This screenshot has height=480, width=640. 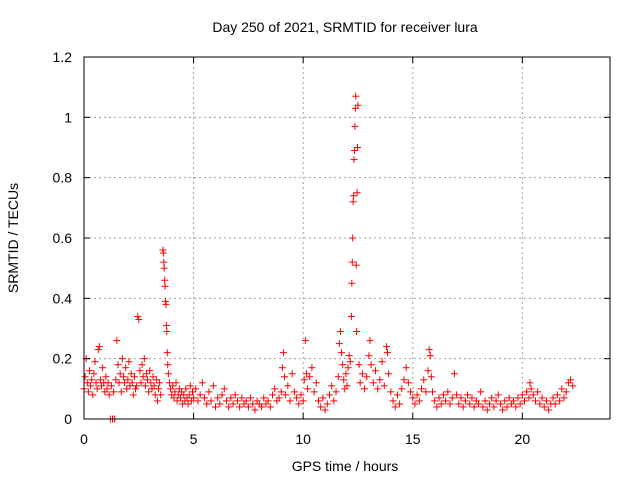 What do you see at coordinates (413, 439) in the screenshot?
I see `x-tick-label: 15` at bounding box center [413, 439].